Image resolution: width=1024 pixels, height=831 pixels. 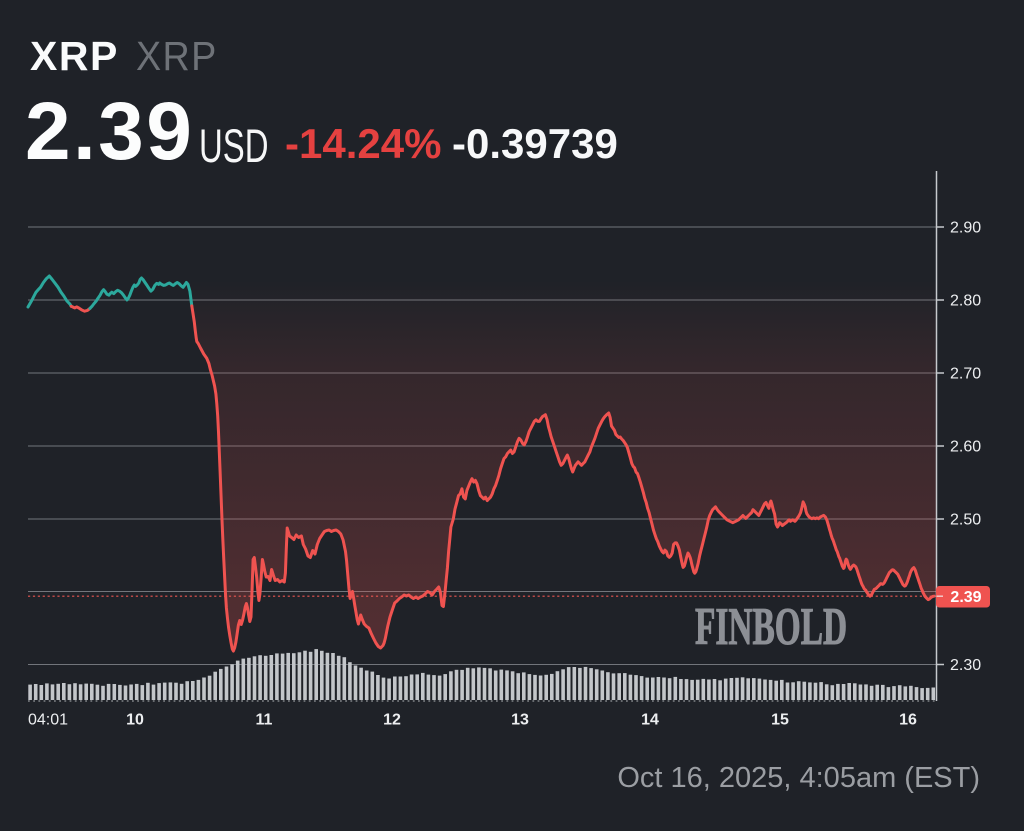 What do you see at coordinates (48, 720) in the screenshot?
I see `svg-text: 04:01` at bounding box center [48, 720].